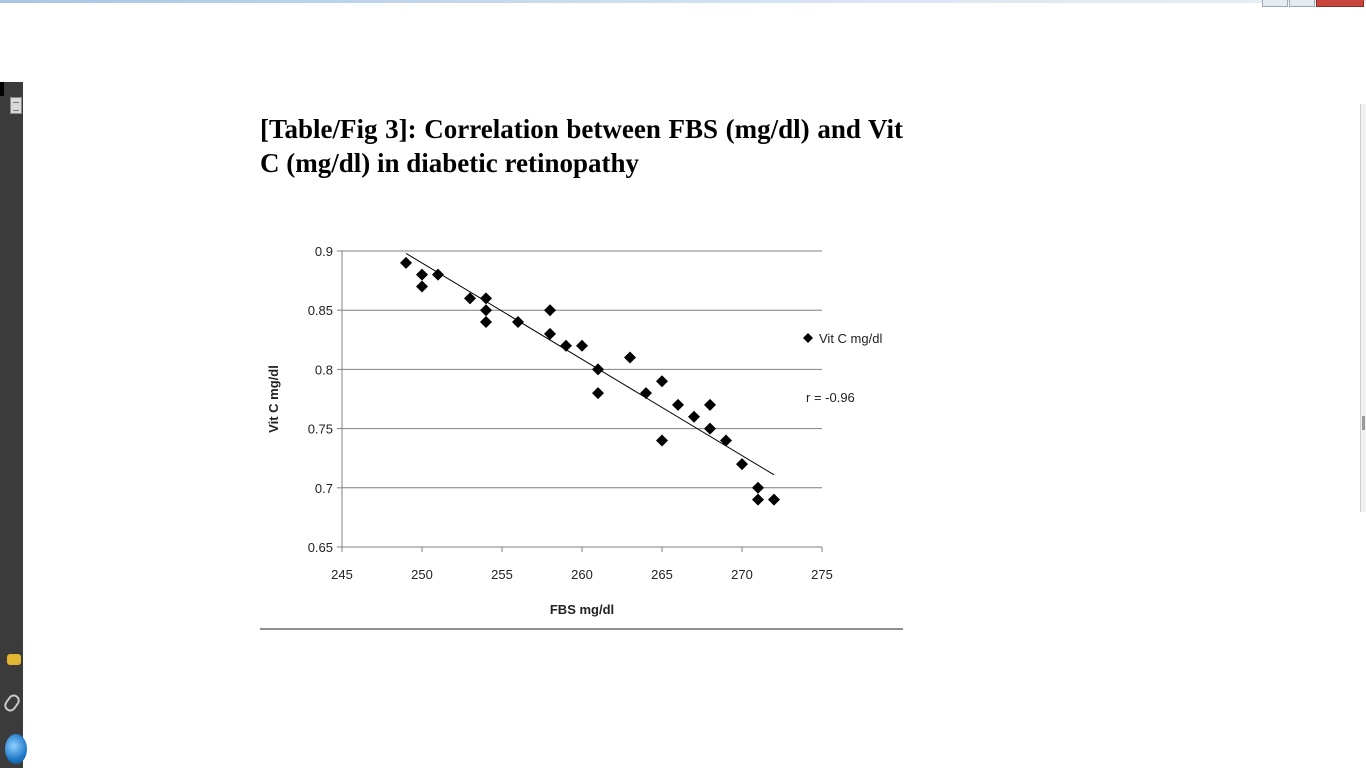  I want to click on close-icon, so click(1340, 3).